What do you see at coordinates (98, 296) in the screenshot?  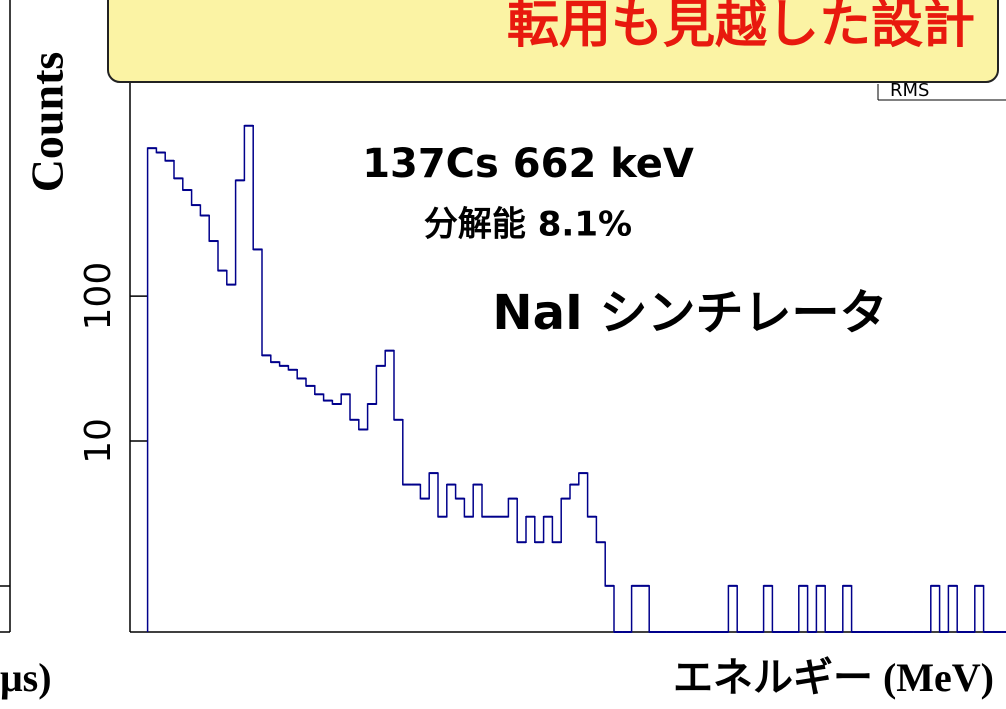 I see `y-tick-label: 100` at bounding box center [98, 296].